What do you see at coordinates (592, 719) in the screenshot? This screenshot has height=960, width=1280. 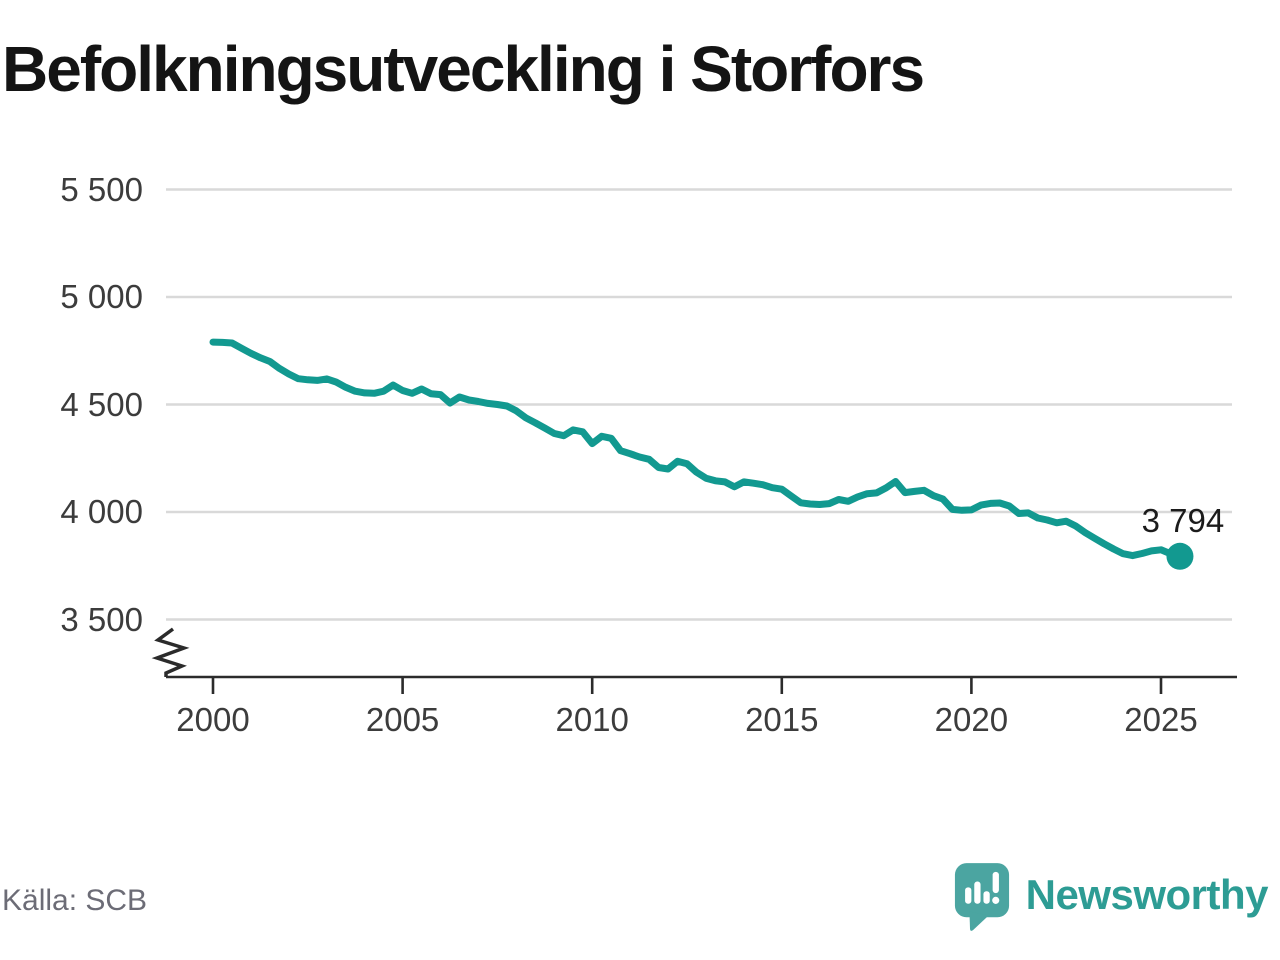 I see `x-tick-label: 2010` at bounding box center [592, 719].